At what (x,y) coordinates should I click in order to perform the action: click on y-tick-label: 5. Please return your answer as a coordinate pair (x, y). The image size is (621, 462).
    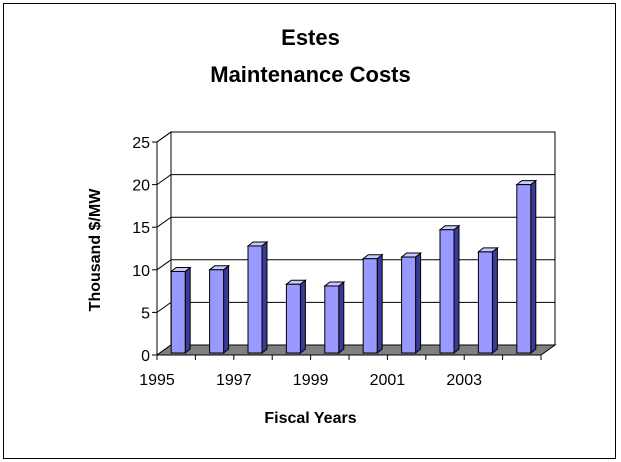
    Looking at the image, I should click on (145, 313).